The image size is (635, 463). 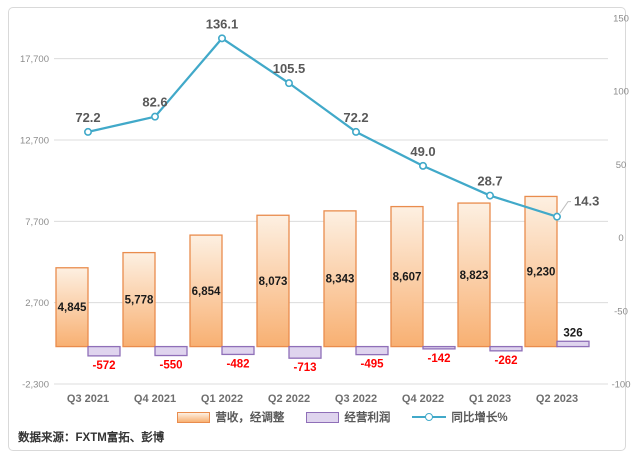 I want to click on x-axis-label: Q2 2022, so click(x=289, y=399).